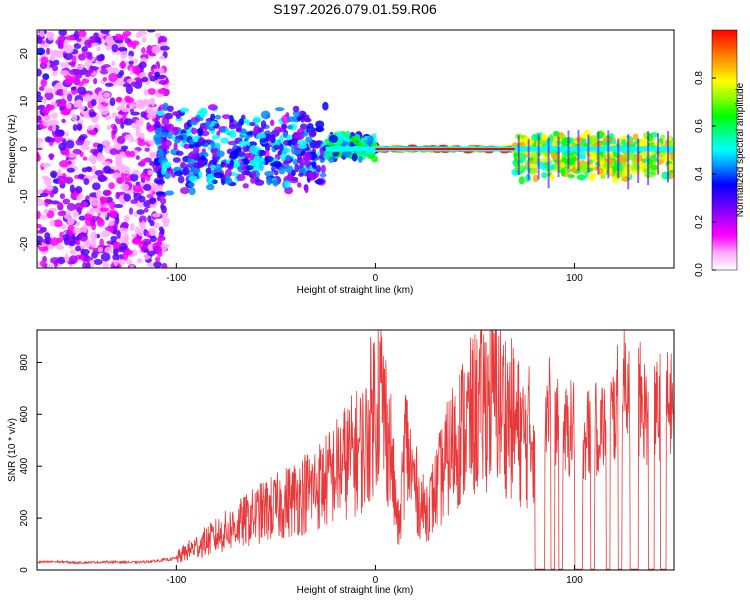 This screenshot has height=600, width=750. I want to click on spectrogram-x-label: Height of straight line (km), so click(355, 290).